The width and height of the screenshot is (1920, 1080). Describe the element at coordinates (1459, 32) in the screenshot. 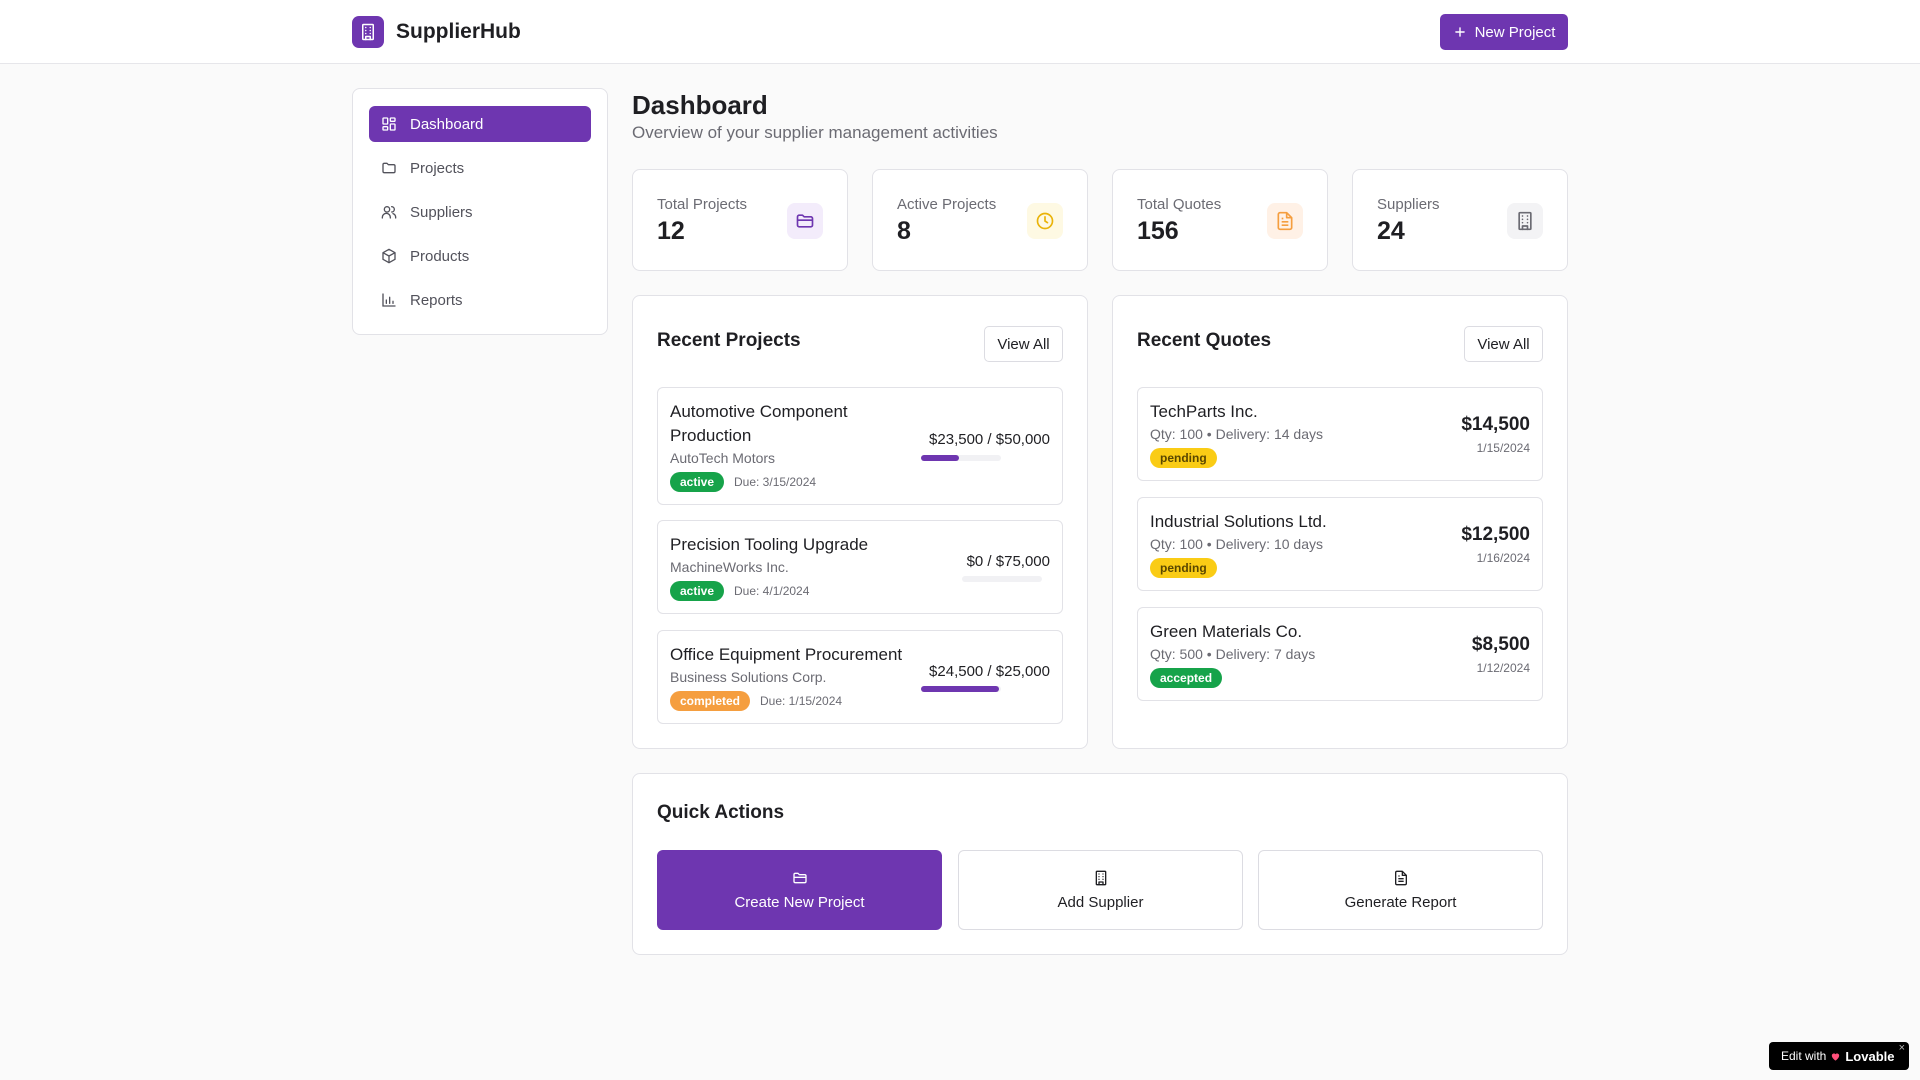

I see `plus-icon` at that location.